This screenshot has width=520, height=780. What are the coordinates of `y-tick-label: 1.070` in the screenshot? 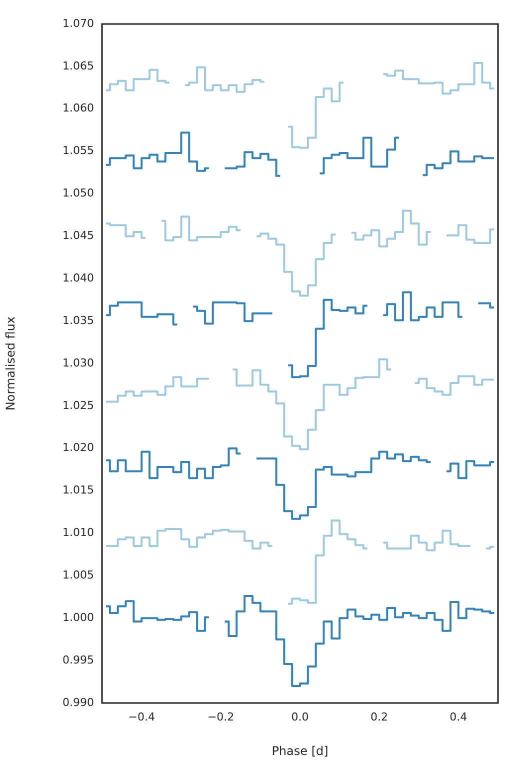 It's located at (78, 23).